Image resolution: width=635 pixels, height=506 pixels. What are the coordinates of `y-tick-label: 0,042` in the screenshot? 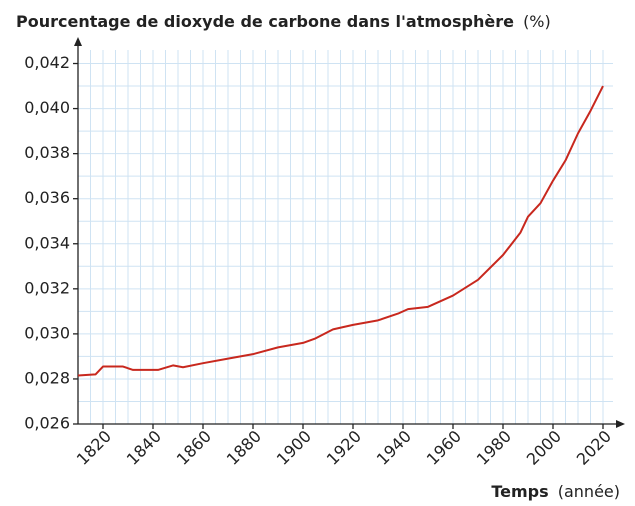 It's located at (47, 62).